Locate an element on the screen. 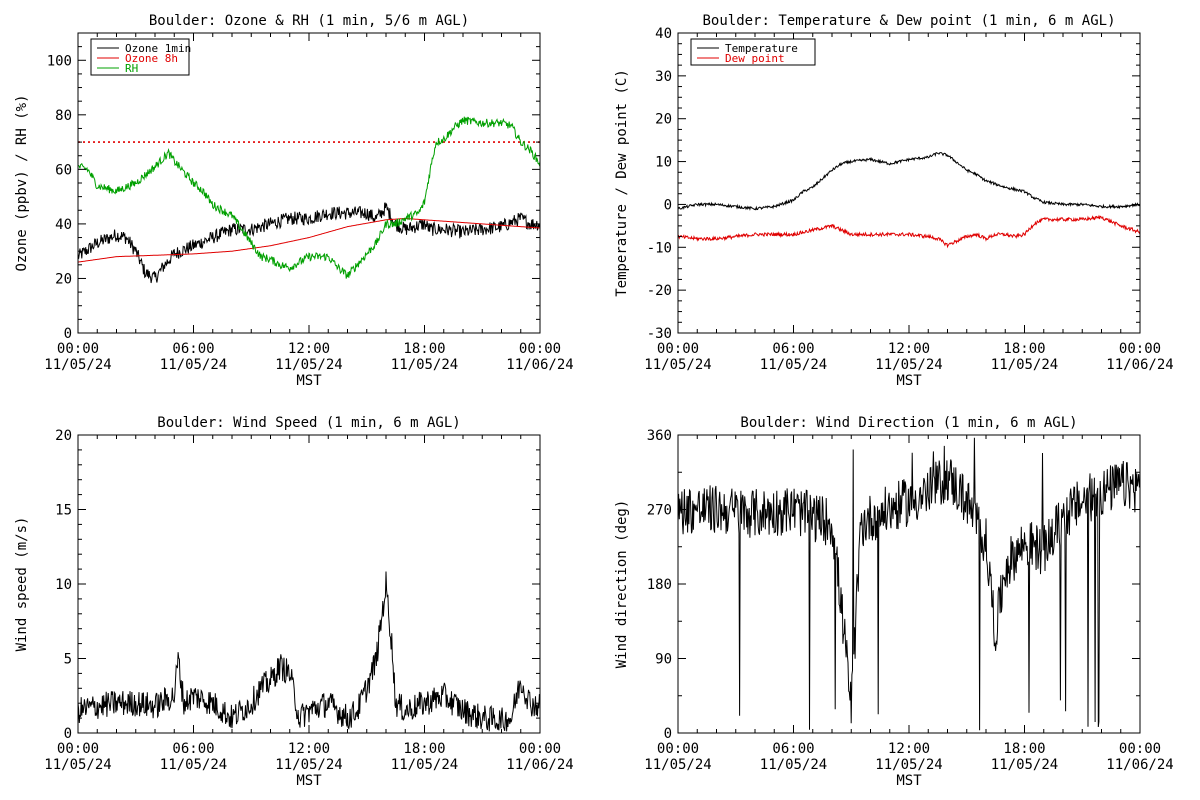 This screenshot has height=800, width=1200. y-tick-label: 5 is located at coordinates (68, 660).